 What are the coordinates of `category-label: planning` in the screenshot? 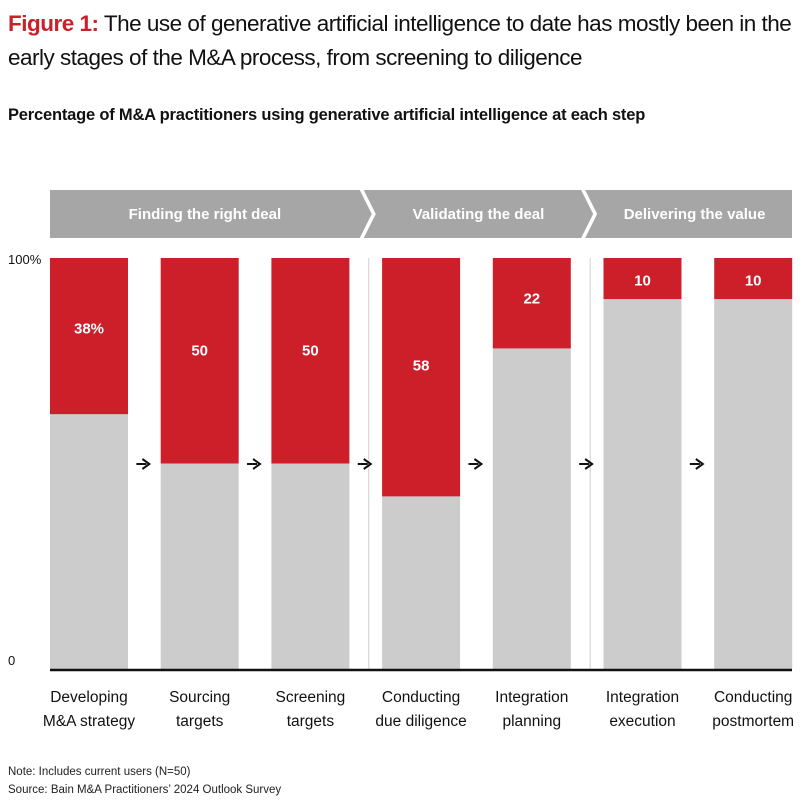 It's located at (531, 721).